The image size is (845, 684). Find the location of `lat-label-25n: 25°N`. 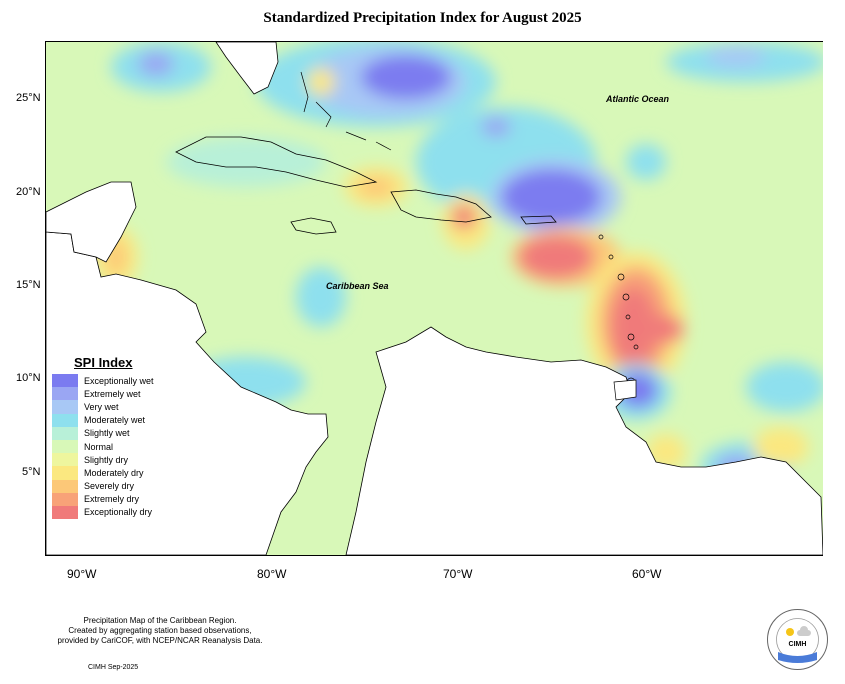

lat-label-25n: 25°N is located at coordinates (28, 98).